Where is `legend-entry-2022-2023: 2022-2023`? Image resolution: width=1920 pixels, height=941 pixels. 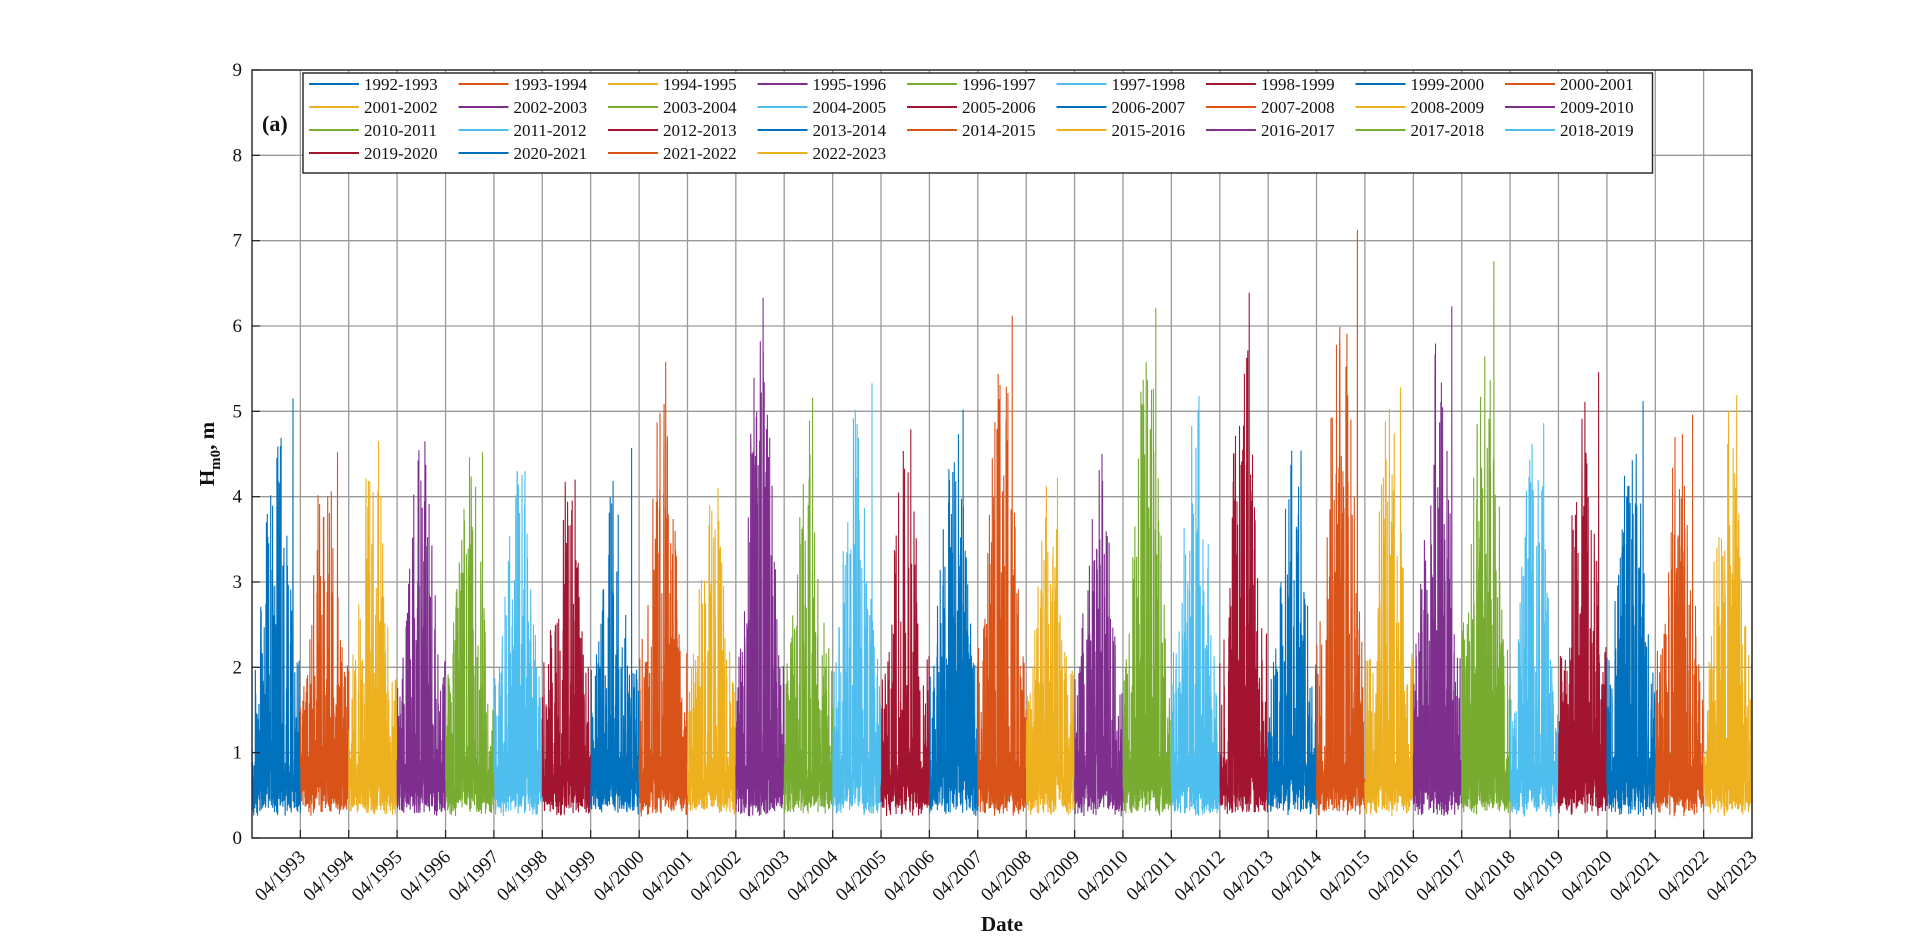 legend-entry-2022-2023: 2022-2023 is located at coordinates (850, 153).